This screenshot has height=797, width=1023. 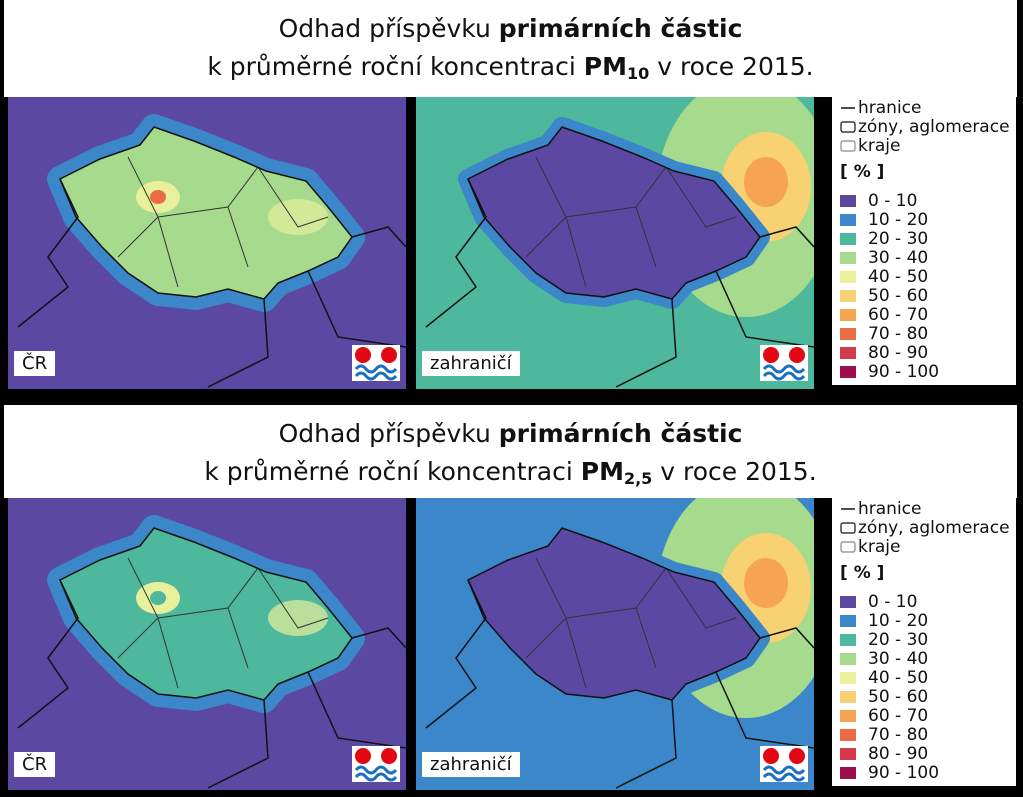 I want to click on title-text: k průměrné roční koncentraci, so click(x=391, y=66).